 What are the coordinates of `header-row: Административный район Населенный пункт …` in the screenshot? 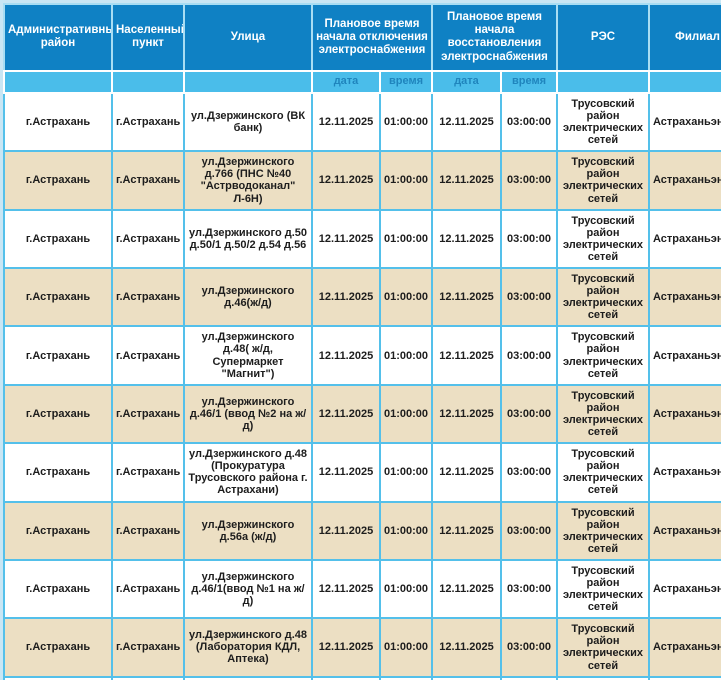 It's located at (362, 37).